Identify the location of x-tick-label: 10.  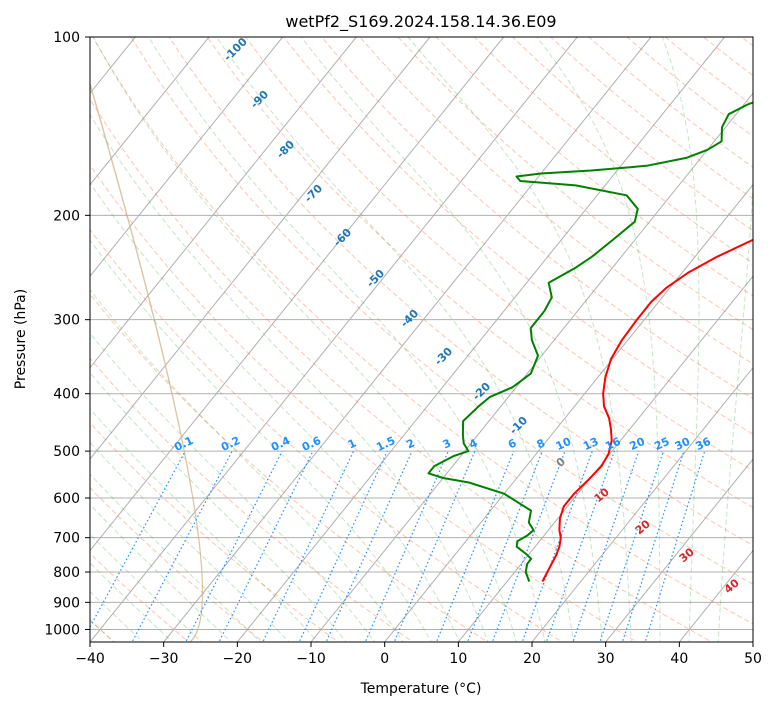
(458, 659).